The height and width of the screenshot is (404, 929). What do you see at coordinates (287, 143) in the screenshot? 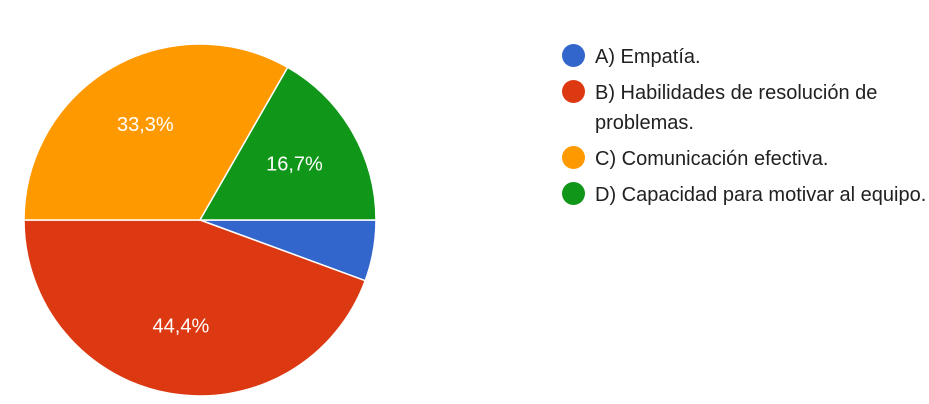
I see `pie-slice-d` at bounding box center [287, 143].